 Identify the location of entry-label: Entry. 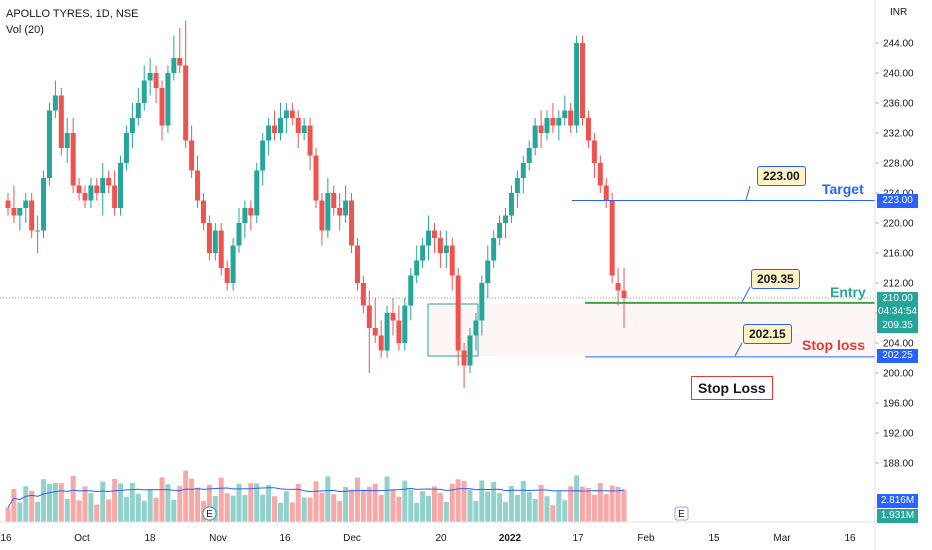
(848, 292).